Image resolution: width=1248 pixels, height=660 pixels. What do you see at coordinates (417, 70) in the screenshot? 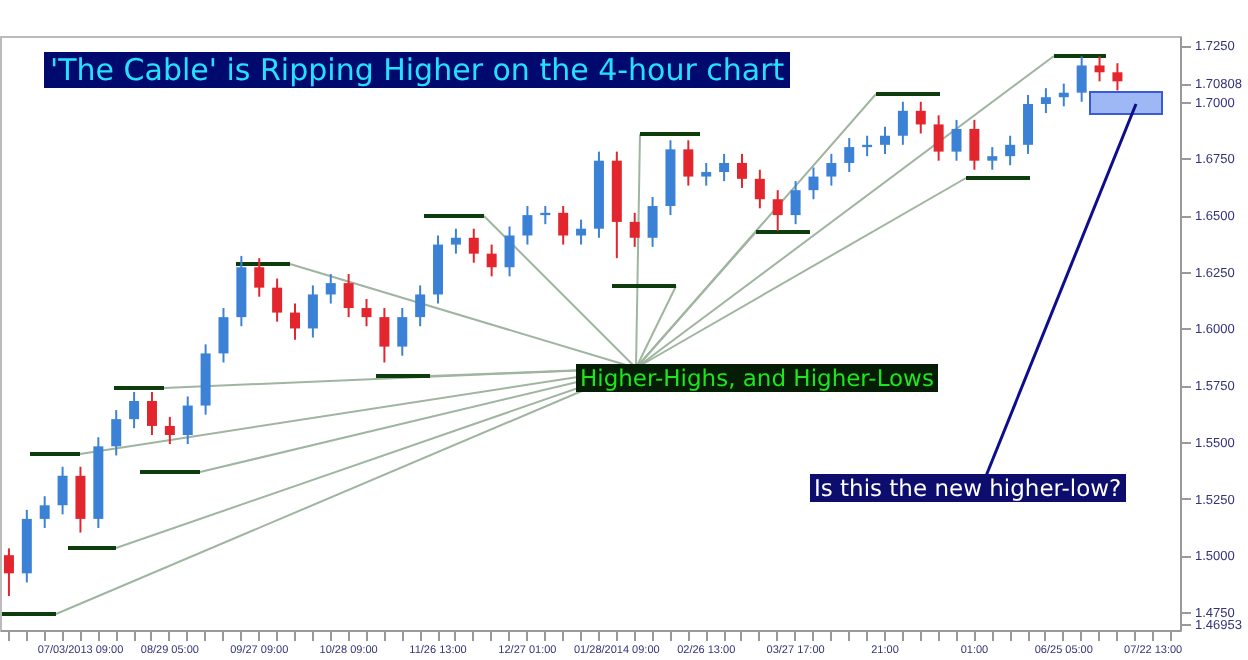
I see `text: 'The Cable' is Ripping Higher on the 4-hour chart` at bounding box center [417, 70].